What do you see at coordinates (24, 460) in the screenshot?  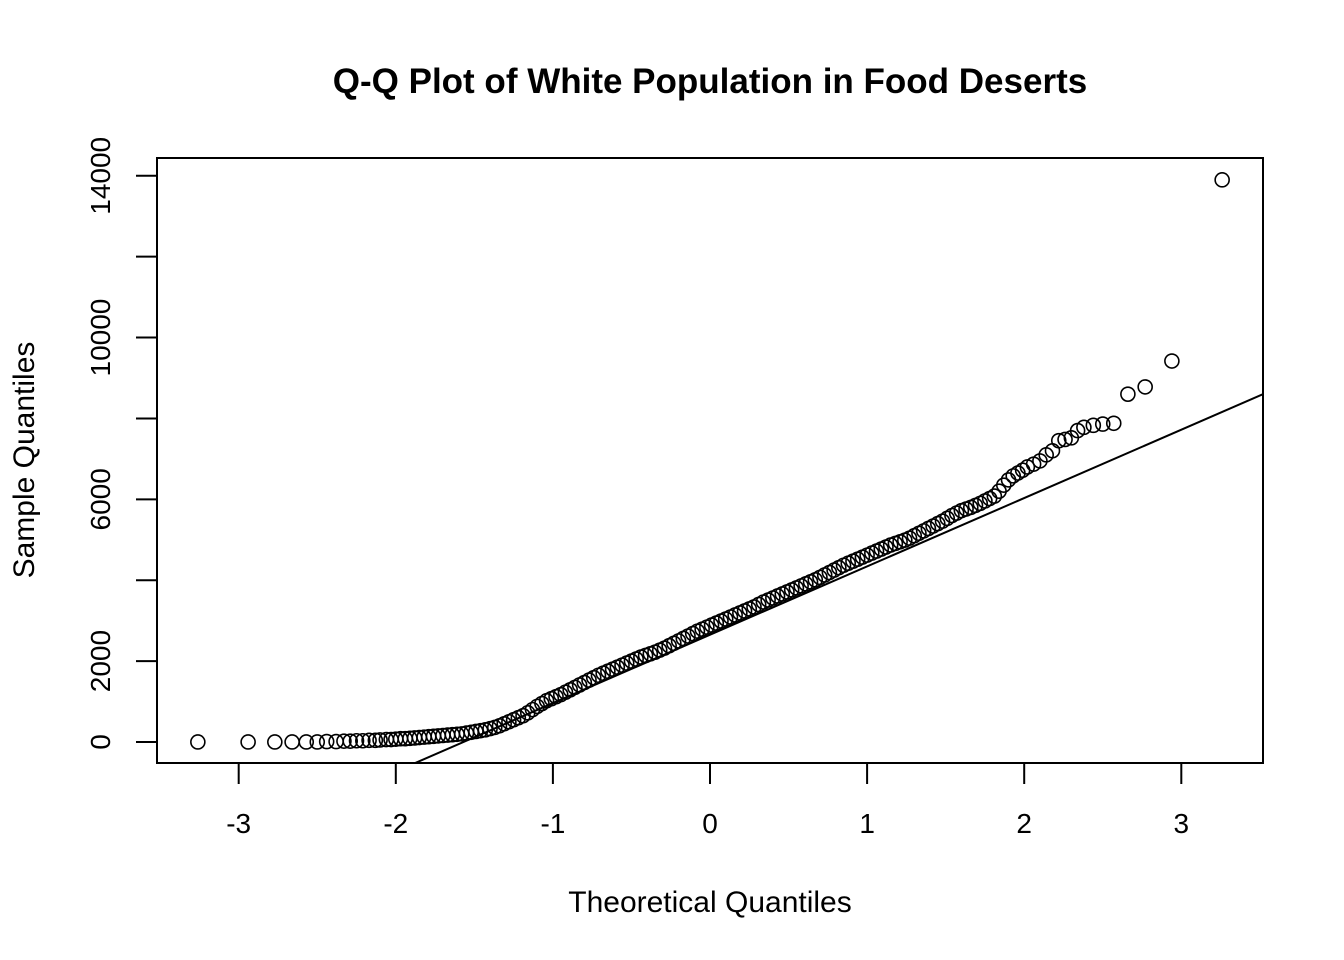 I see `y-axis-label: Sample Quantiles` at bounding box center [24, 460].